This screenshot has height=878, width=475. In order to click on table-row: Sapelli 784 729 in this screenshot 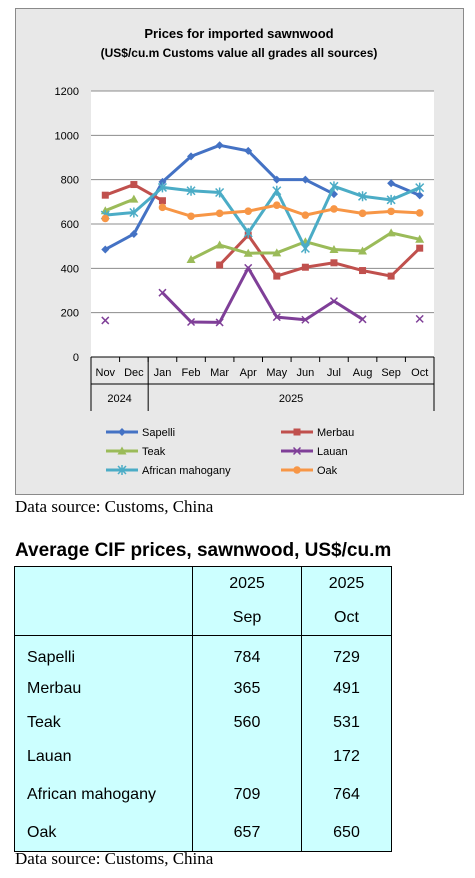, I will do `click(203, 653)`.